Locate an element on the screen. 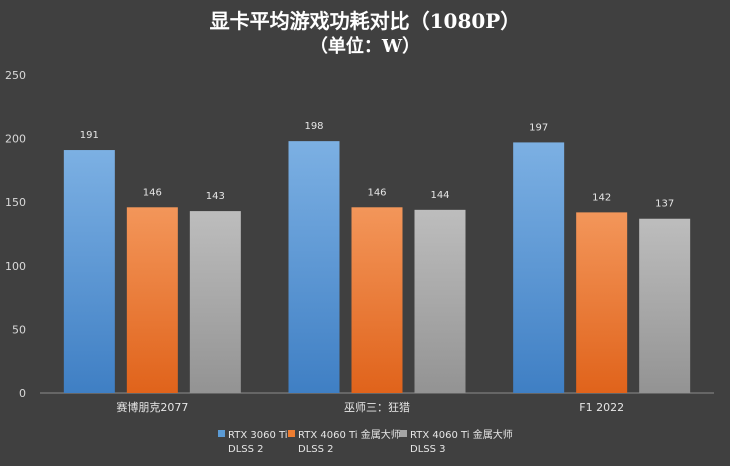 Image resolution: width=730 pixels, height=466 pixels. data-label: 198 is located at coordinates (313, 126).